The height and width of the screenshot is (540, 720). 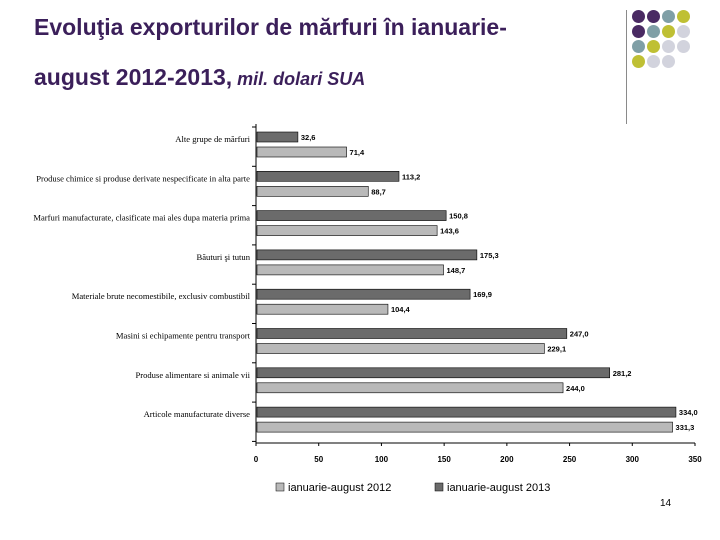 I want to click on data-label: 331,3, so click(x=685, y=427).